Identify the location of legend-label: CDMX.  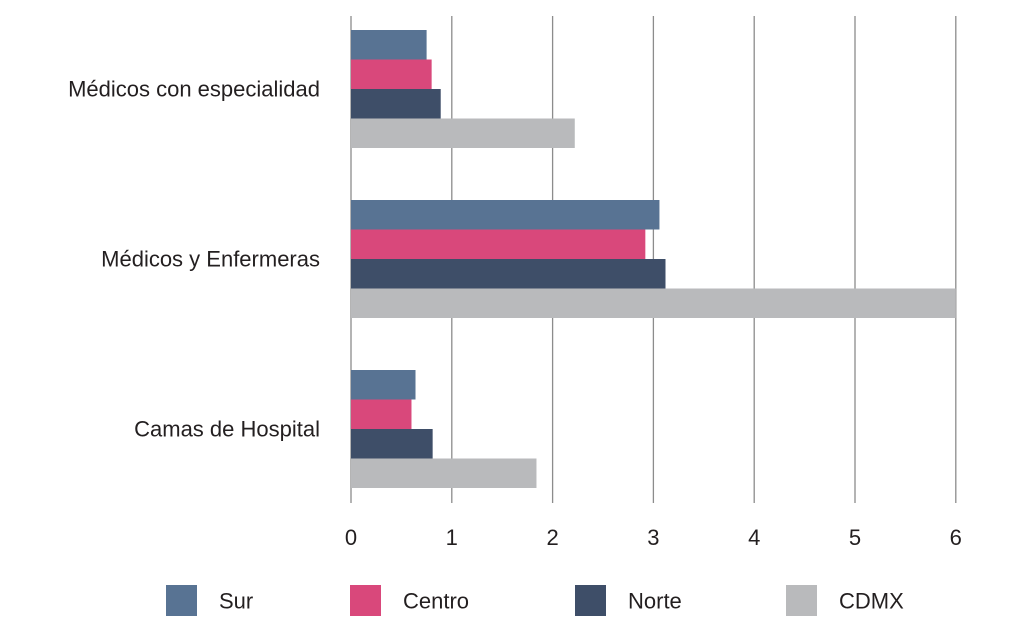
(871, 601).